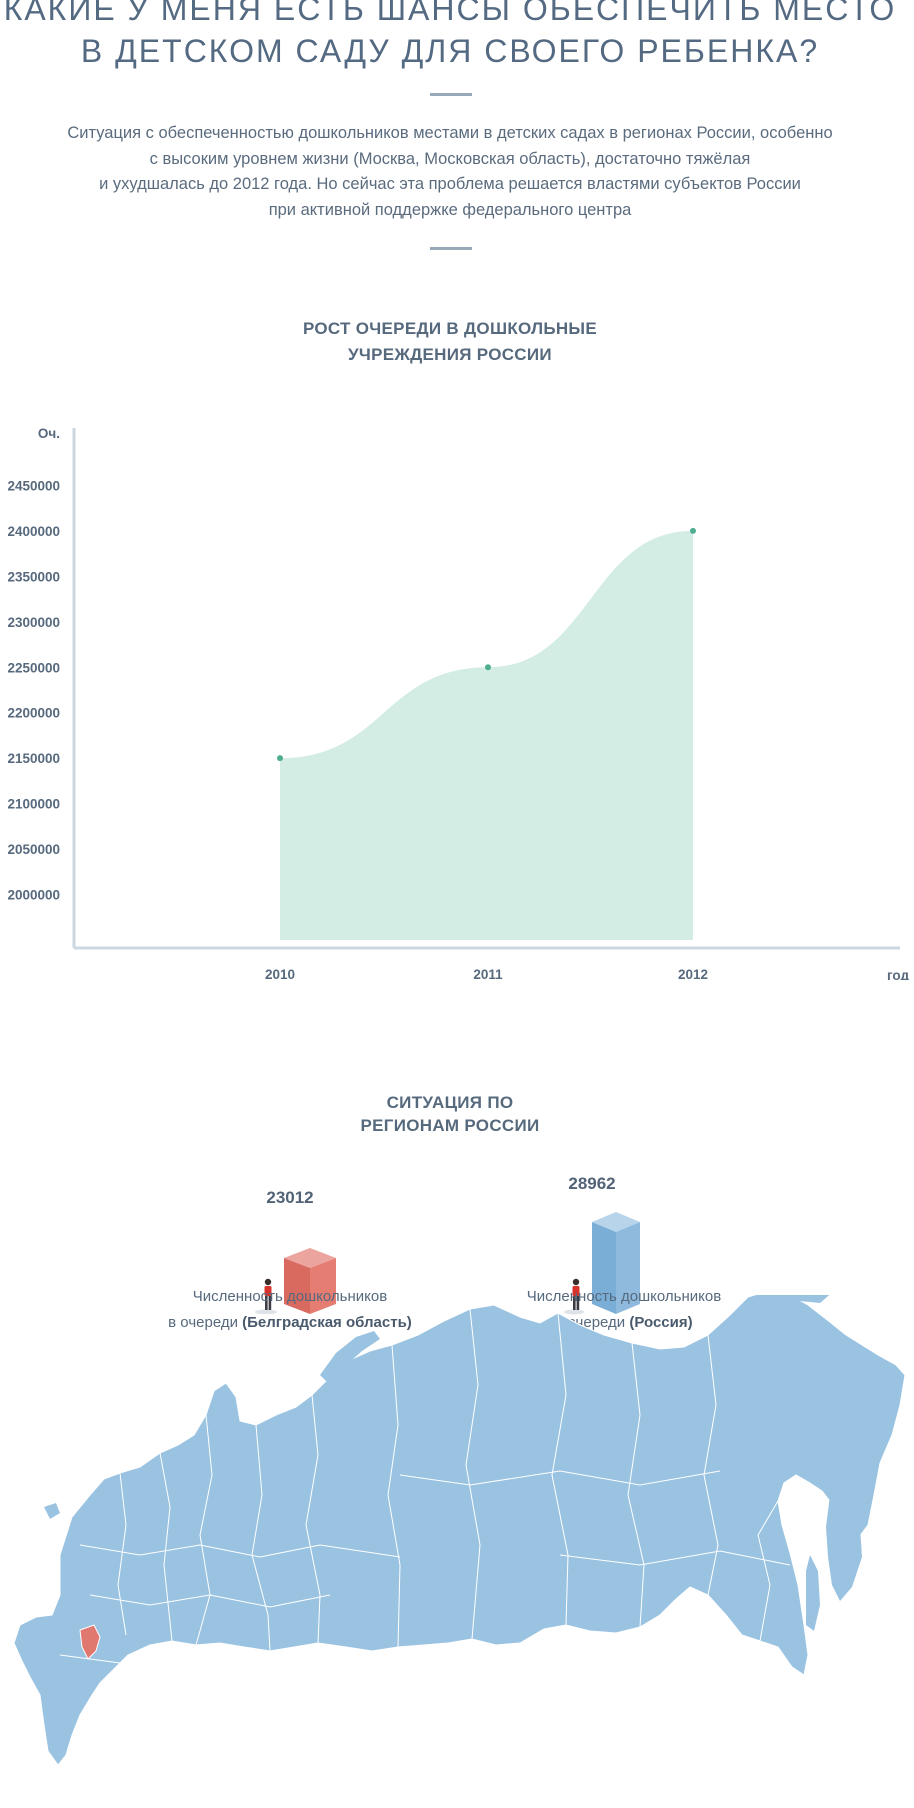  Describe the element at coordinates (290, 1296) in the screenshot. I see `stat-region-caption-line-1: Численность дошкольников` at that location.